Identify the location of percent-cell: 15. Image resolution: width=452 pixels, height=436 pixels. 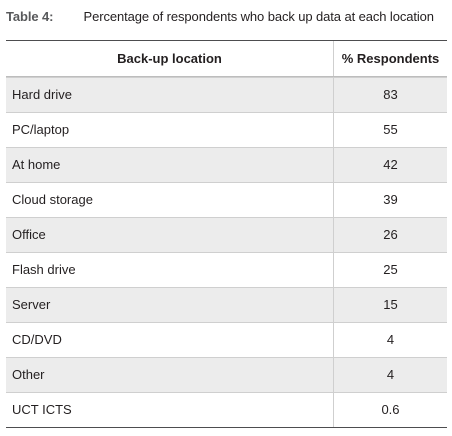
(390, 304).